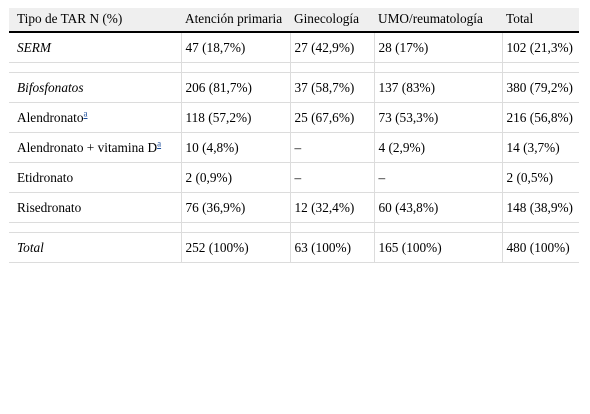  Describe the element at coordinates (540, 177) in the screenshot. I see `cell-total: 2 (0,5%)` at that location.